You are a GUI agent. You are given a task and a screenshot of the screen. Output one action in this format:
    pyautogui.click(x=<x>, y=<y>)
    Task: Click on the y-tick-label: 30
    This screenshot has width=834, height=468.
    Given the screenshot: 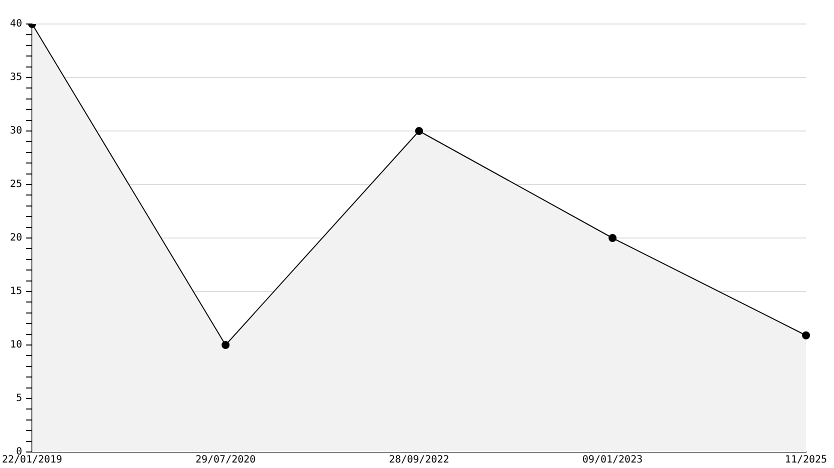 What is the action you would take?
    pyautogui.click(x=16, y=131)
    